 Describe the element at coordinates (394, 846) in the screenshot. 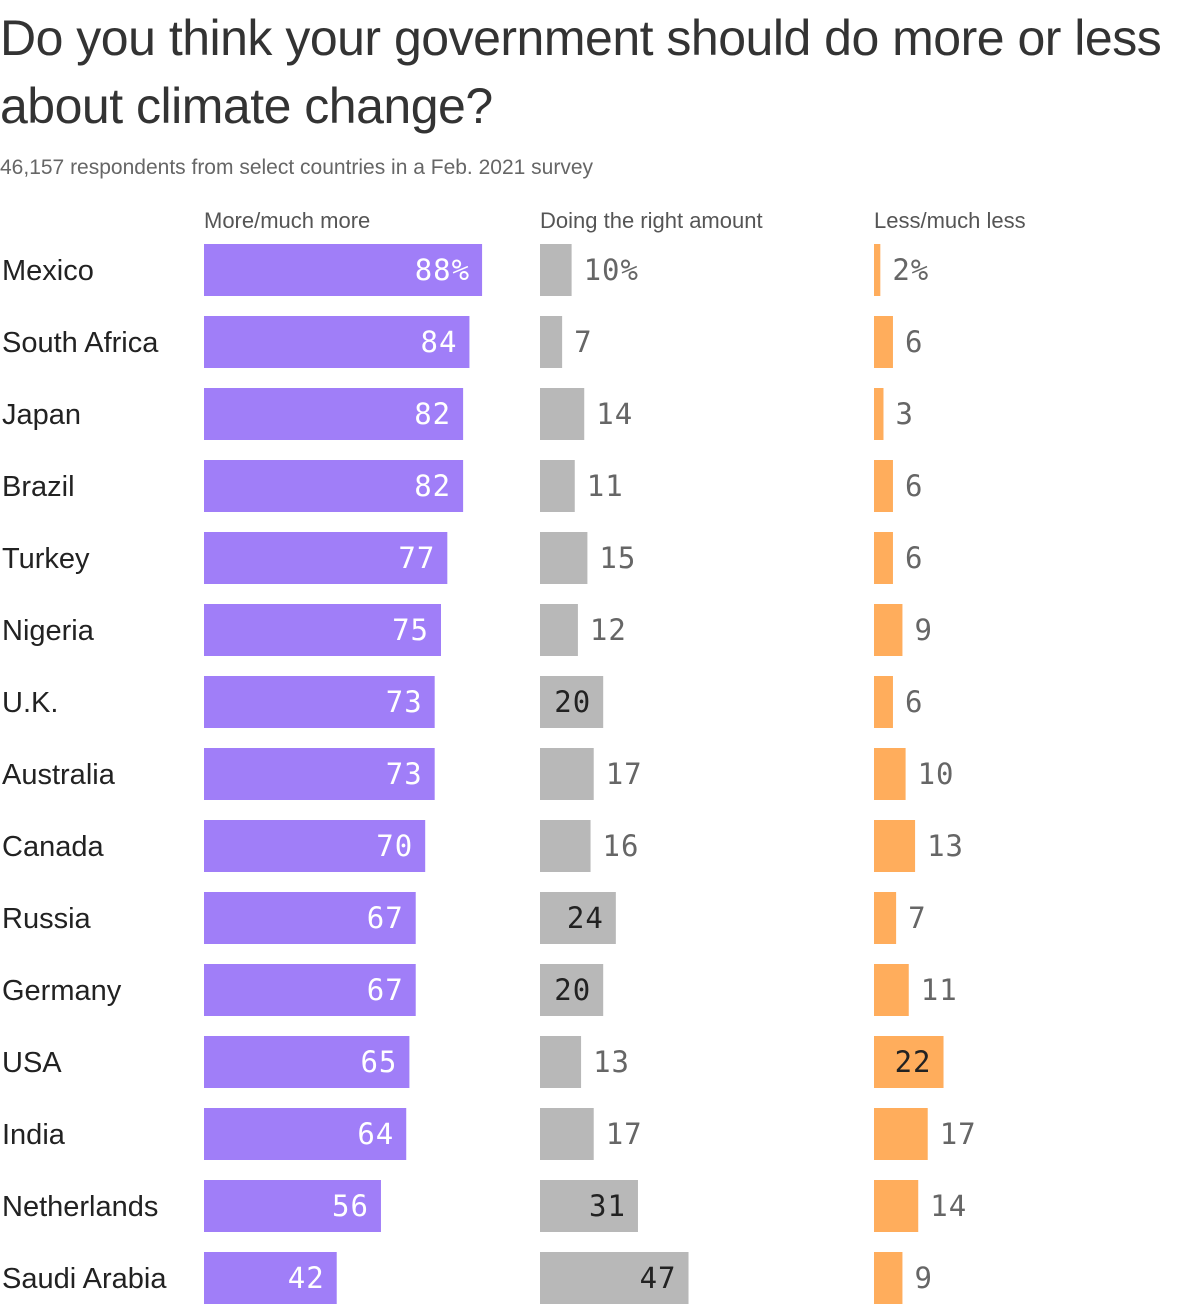

I see `value-label: 70` at that location.